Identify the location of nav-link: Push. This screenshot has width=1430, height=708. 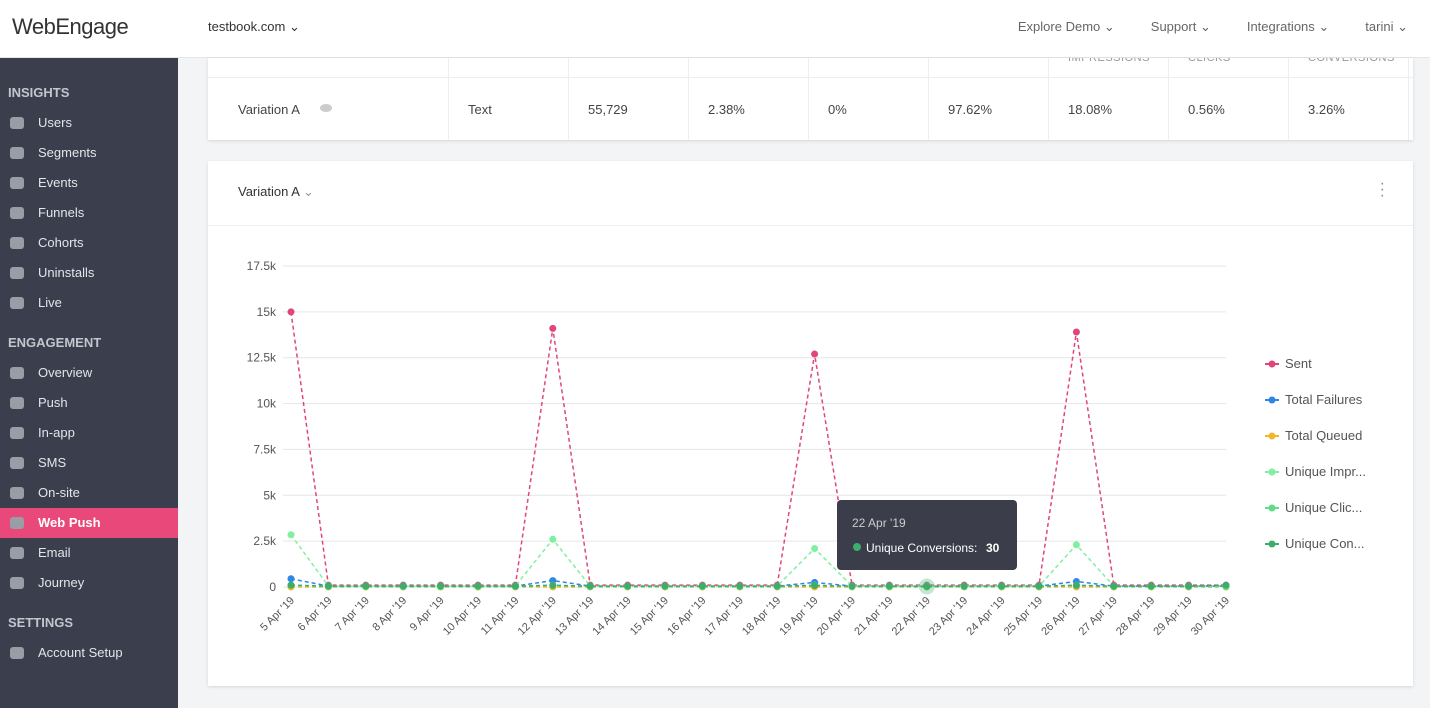
(89, 403).